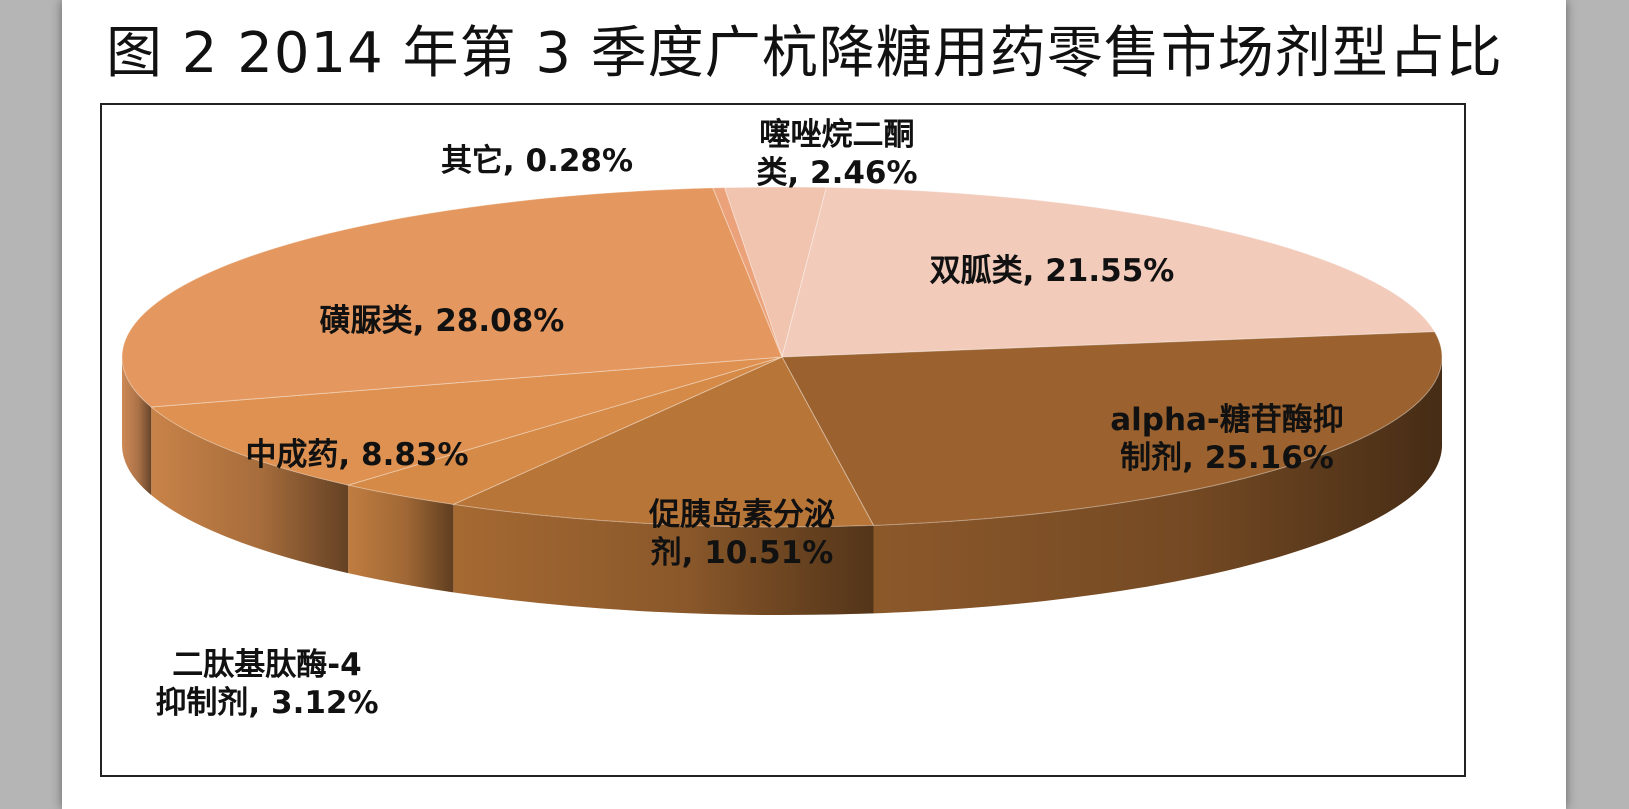 The image size is (1629, 809). Describe the element at coordinates (452, 297) in the screenshot. I see `slice-7-top` at that location.